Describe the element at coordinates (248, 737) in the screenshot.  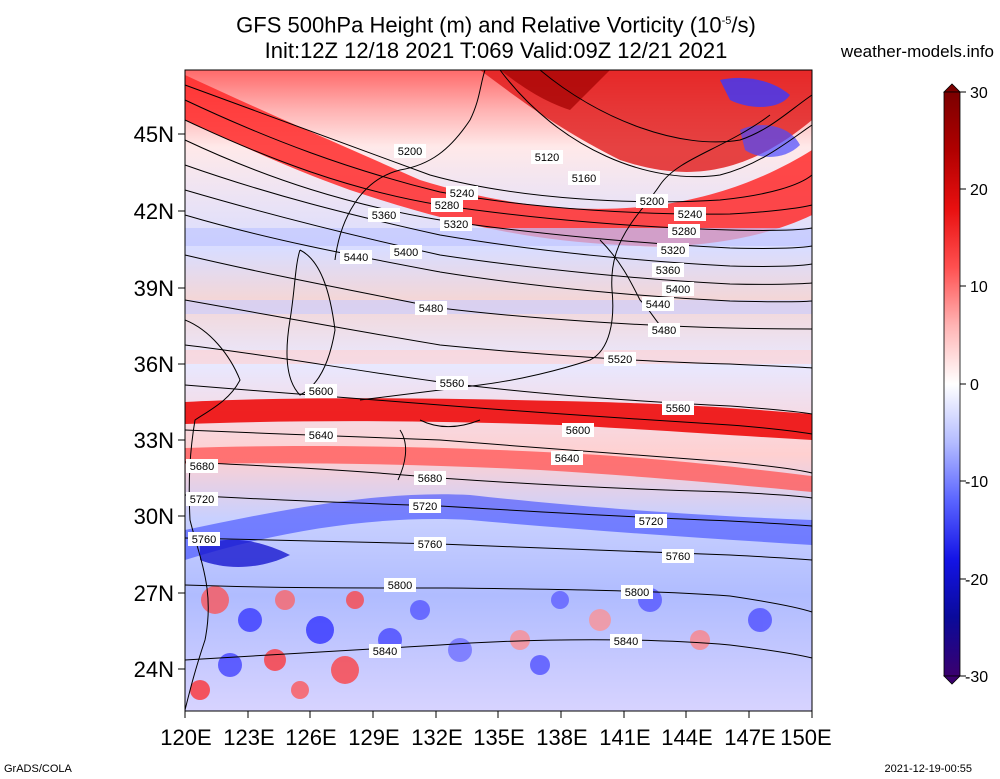
I see `lon-label: 123E` at that location.